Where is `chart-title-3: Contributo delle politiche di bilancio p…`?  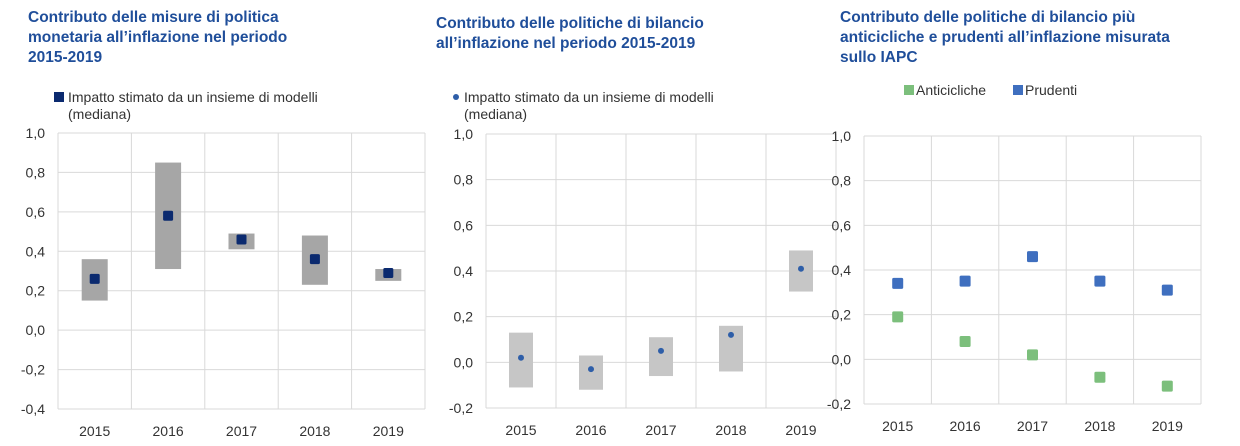 chart-title-3: Contributo delle politiche di bilancio p… is located at coordinates (1005, 38).